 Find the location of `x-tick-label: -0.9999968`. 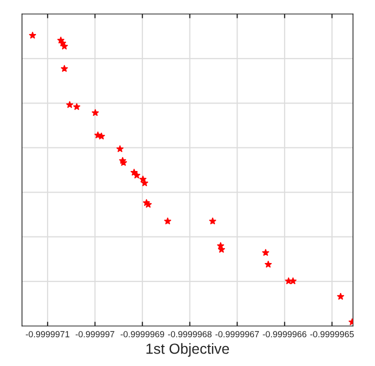

x-tick-label: -0.9999968 is located at coordinates (190, 334).